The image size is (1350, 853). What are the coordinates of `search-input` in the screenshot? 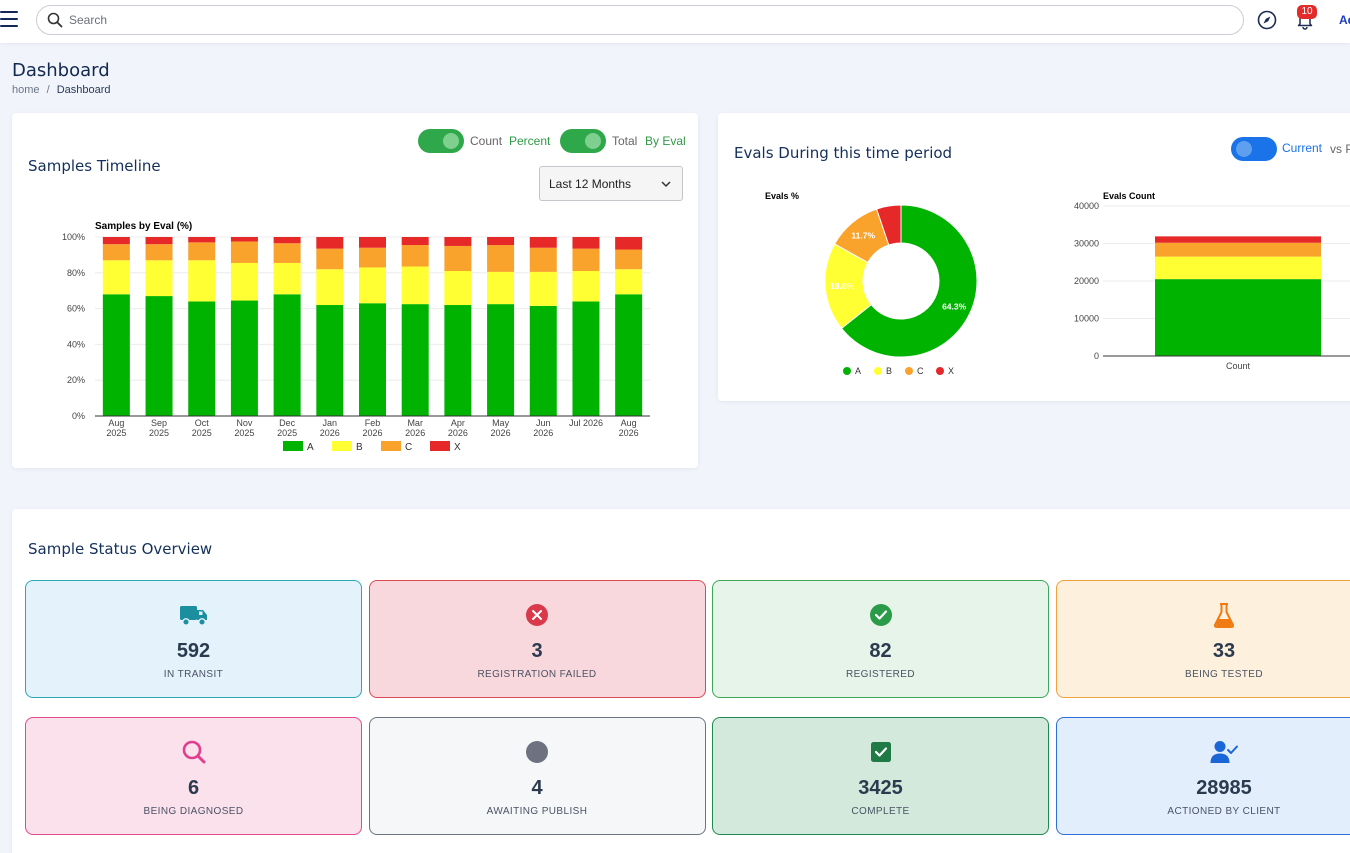 It's located at (644, 20).